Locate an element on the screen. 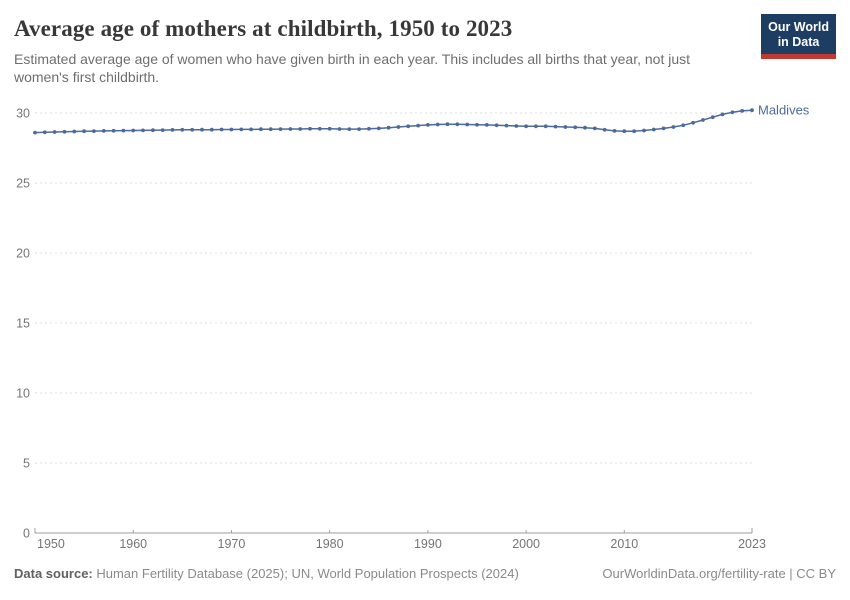  data-point-maldives-2013 is located at coordinates (653, 129).